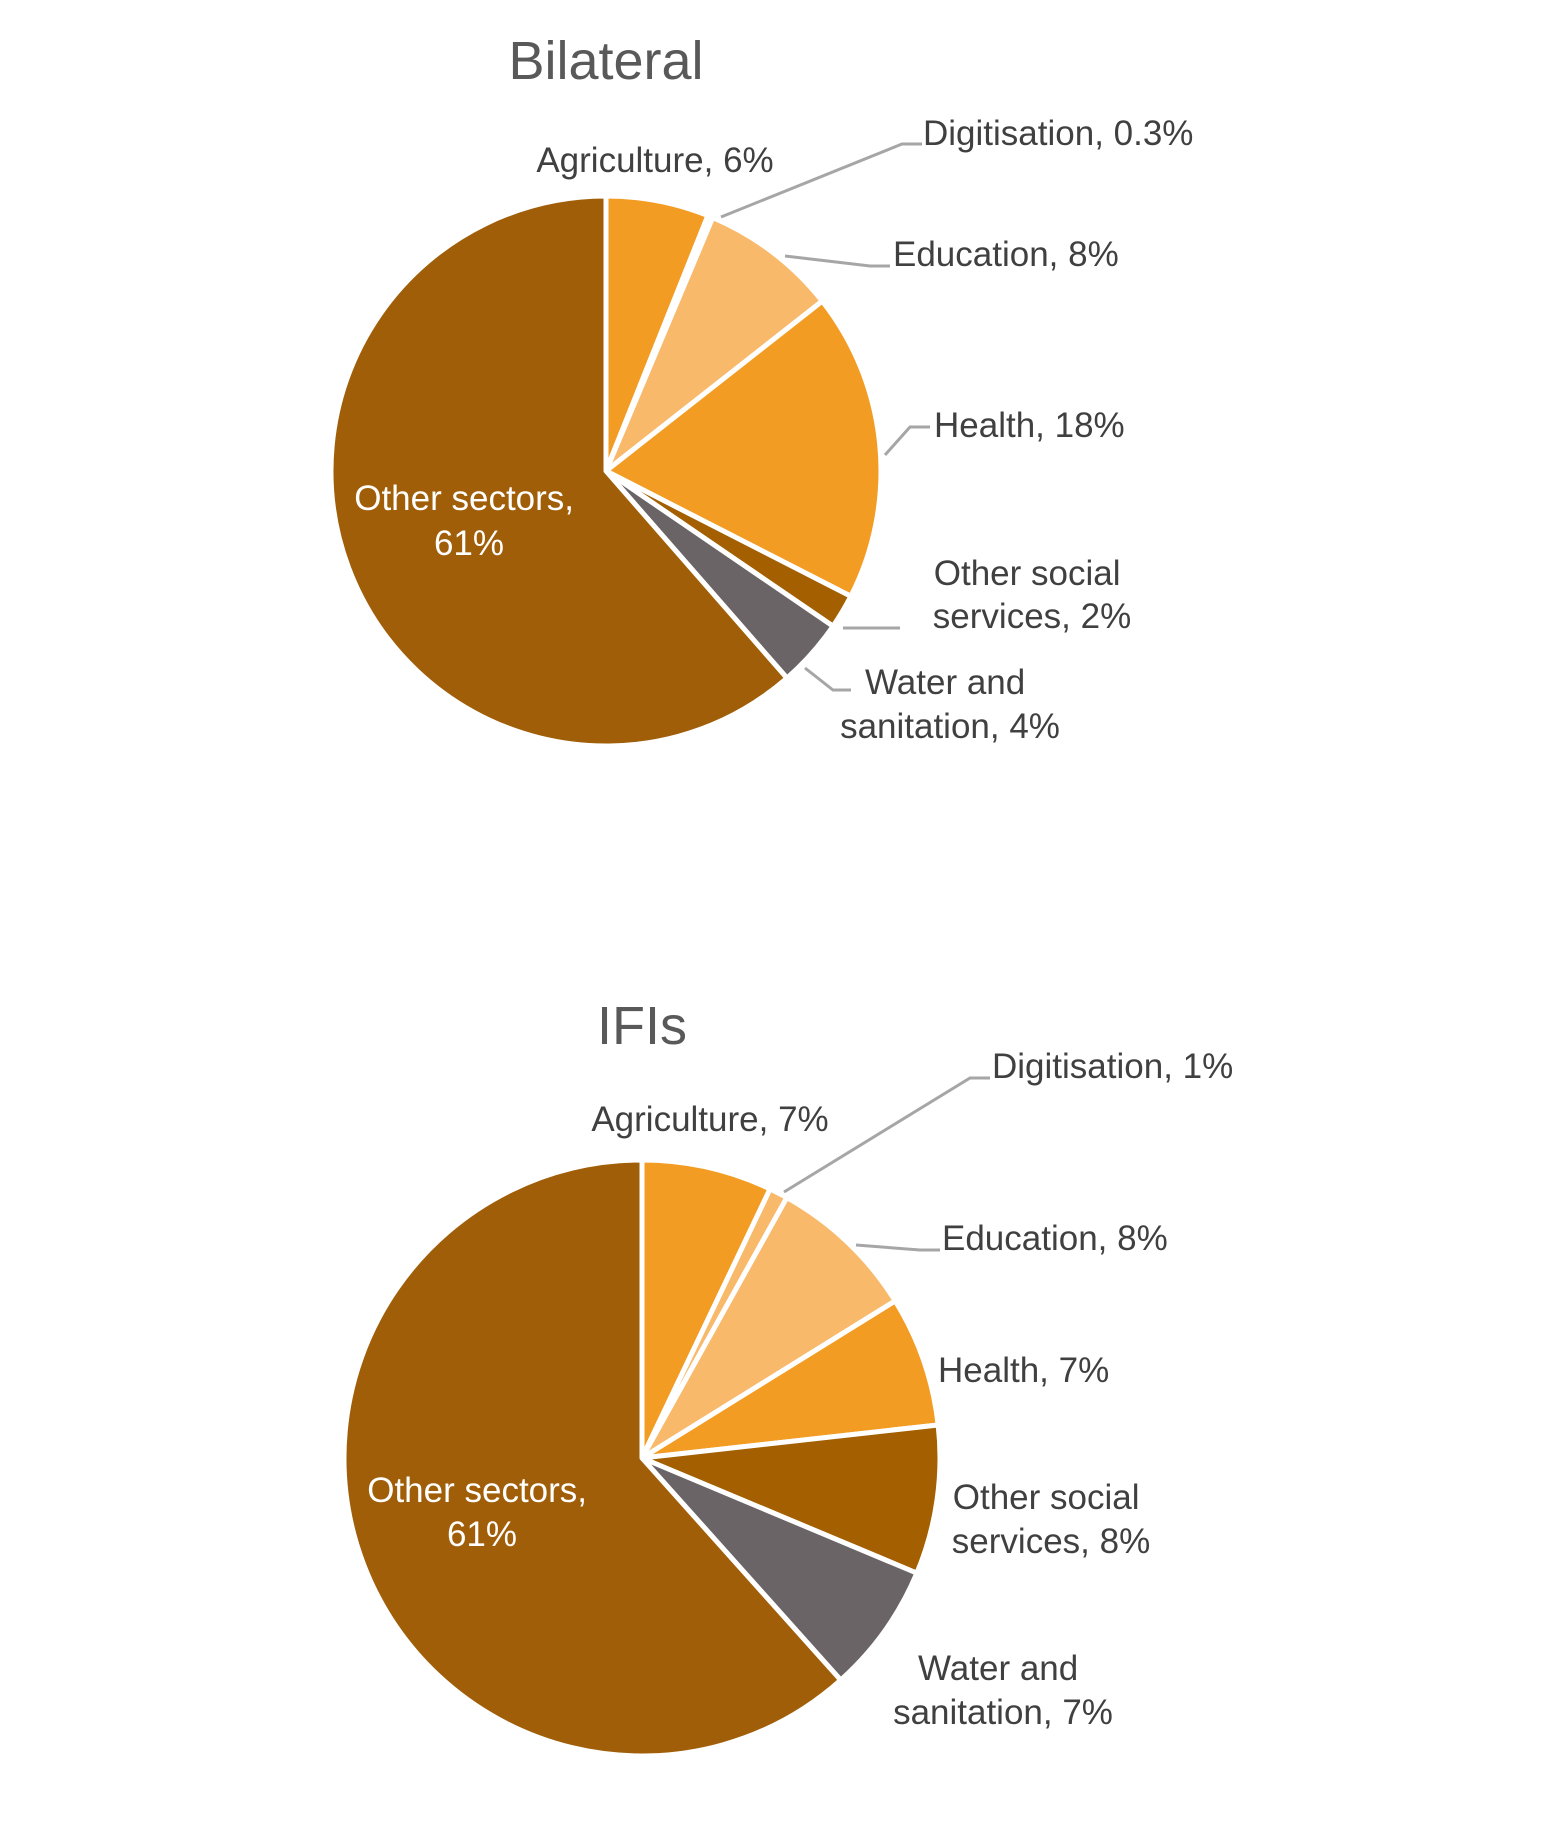  I want to click on slice-label-water-and-sanitation: Water and sanitation, 4%, so click(950, 704).